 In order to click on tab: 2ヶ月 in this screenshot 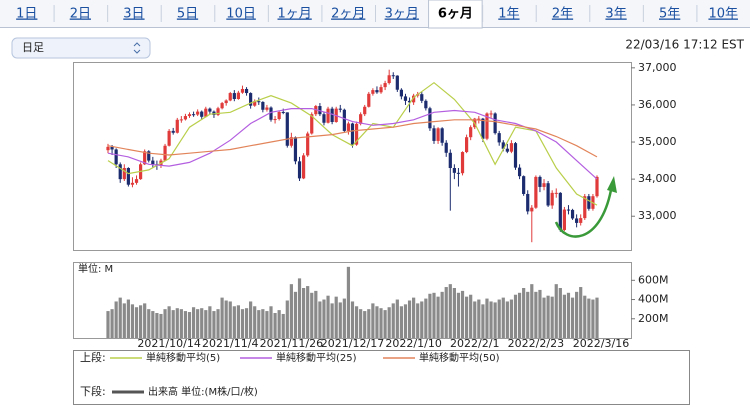, I will do `click(348, 14)`.